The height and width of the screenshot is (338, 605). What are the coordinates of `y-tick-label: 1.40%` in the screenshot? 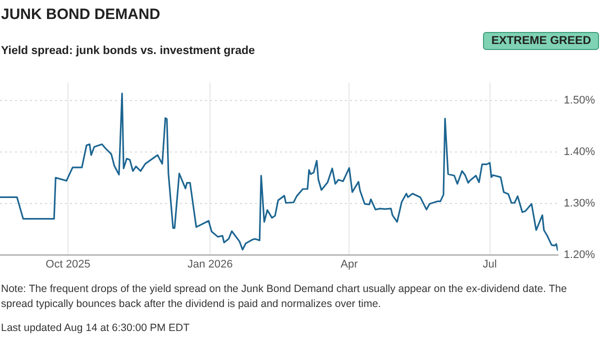 It's located at (580, 152).